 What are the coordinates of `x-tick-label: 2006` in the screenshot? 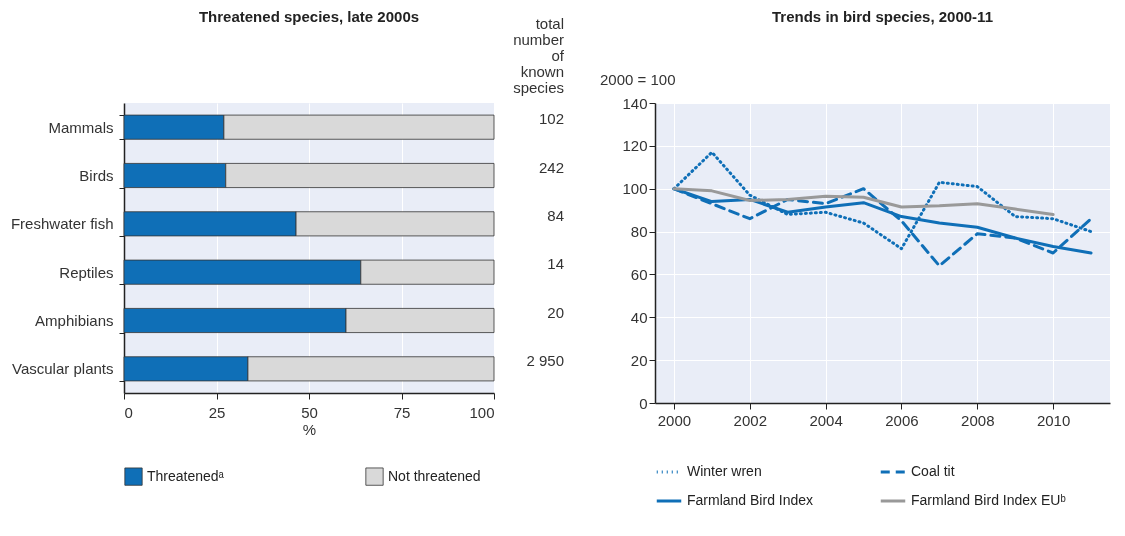 It's located at (902, 420).